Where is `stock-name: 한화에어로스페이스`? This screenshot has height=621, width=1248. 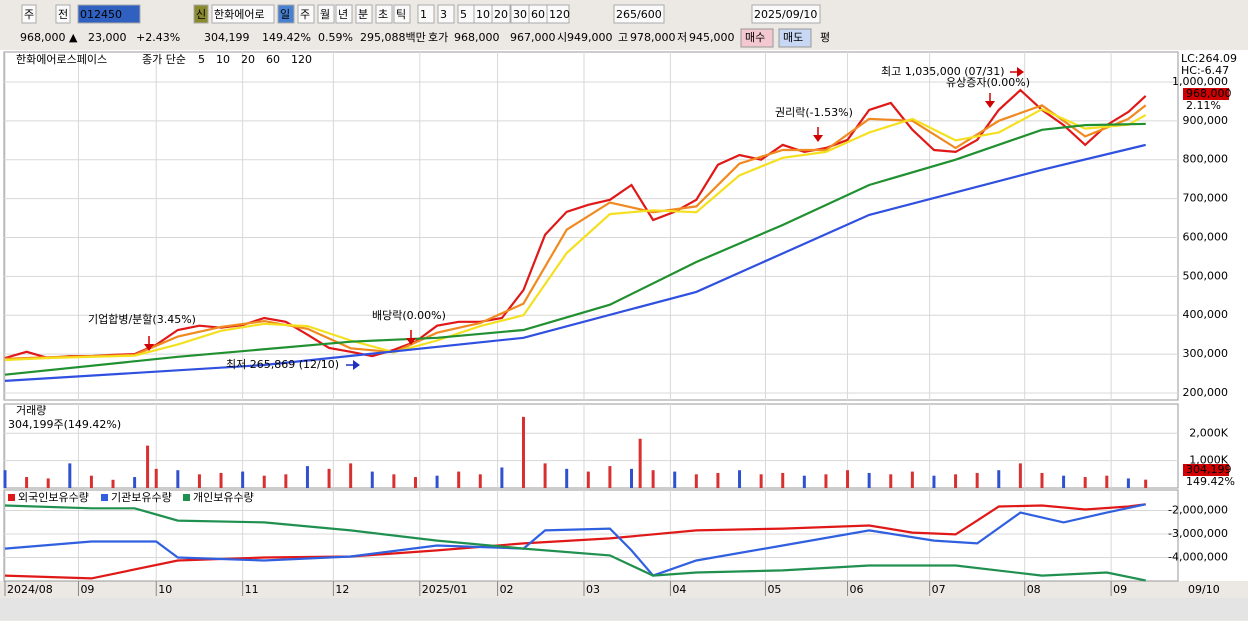 stock-name: 한화에어로스페이스 is located at coordinates (61, 59).